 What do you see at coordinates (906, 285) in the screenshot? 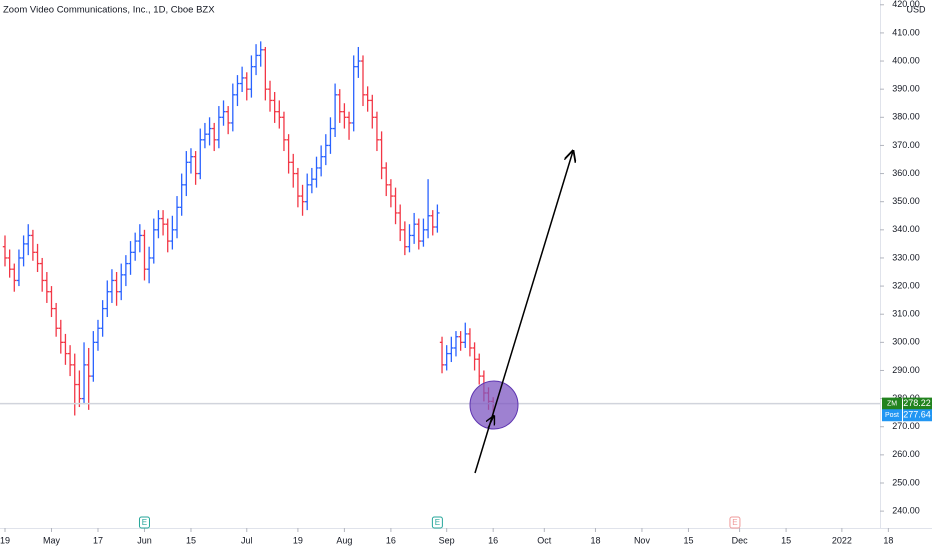
I see `y-tick-label: 320.00` at bounding box center [906, 285].